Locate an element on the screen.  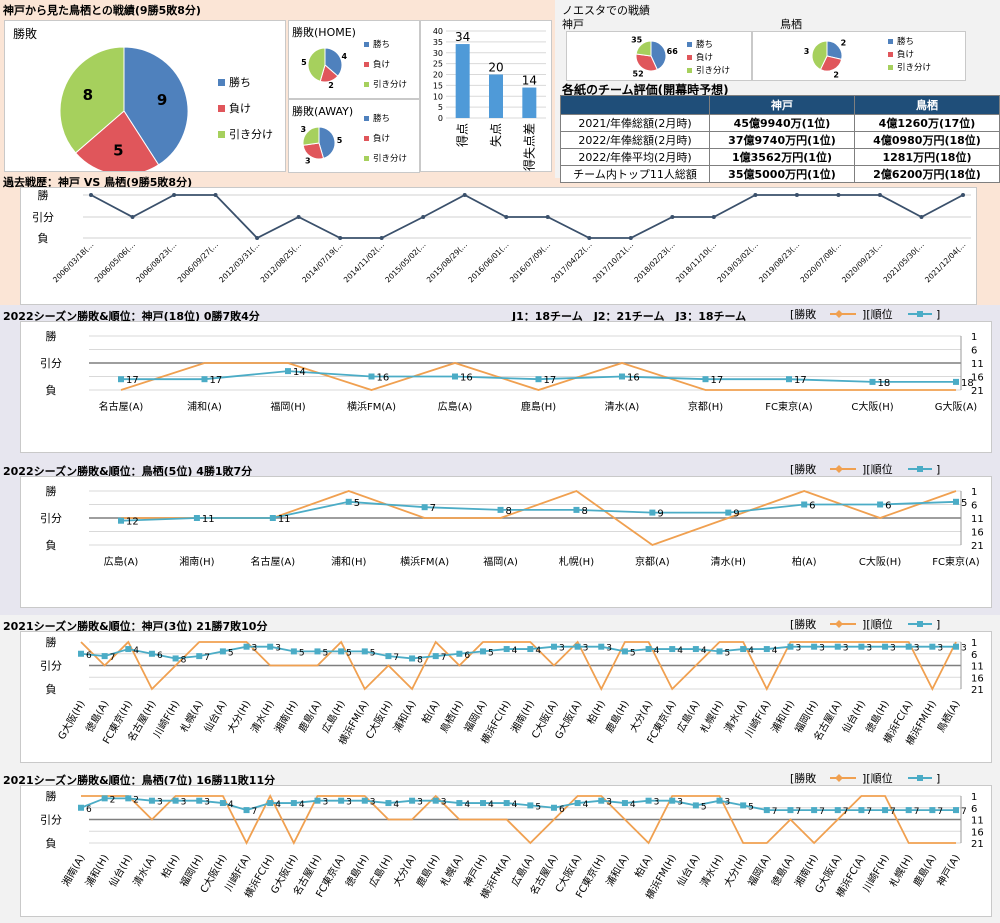
league-info: J1：18チーム J2：21チーム J3：18チーム is located at coordinates (629, 316).